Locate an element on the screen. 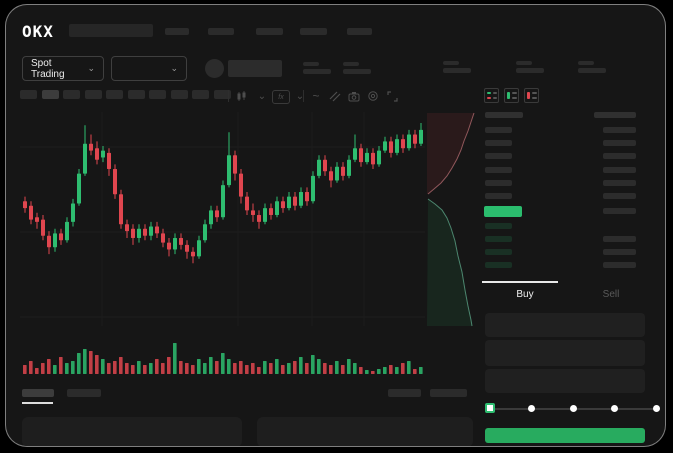  market-type-label: Spot Trading is located at coordinates (48, 68).